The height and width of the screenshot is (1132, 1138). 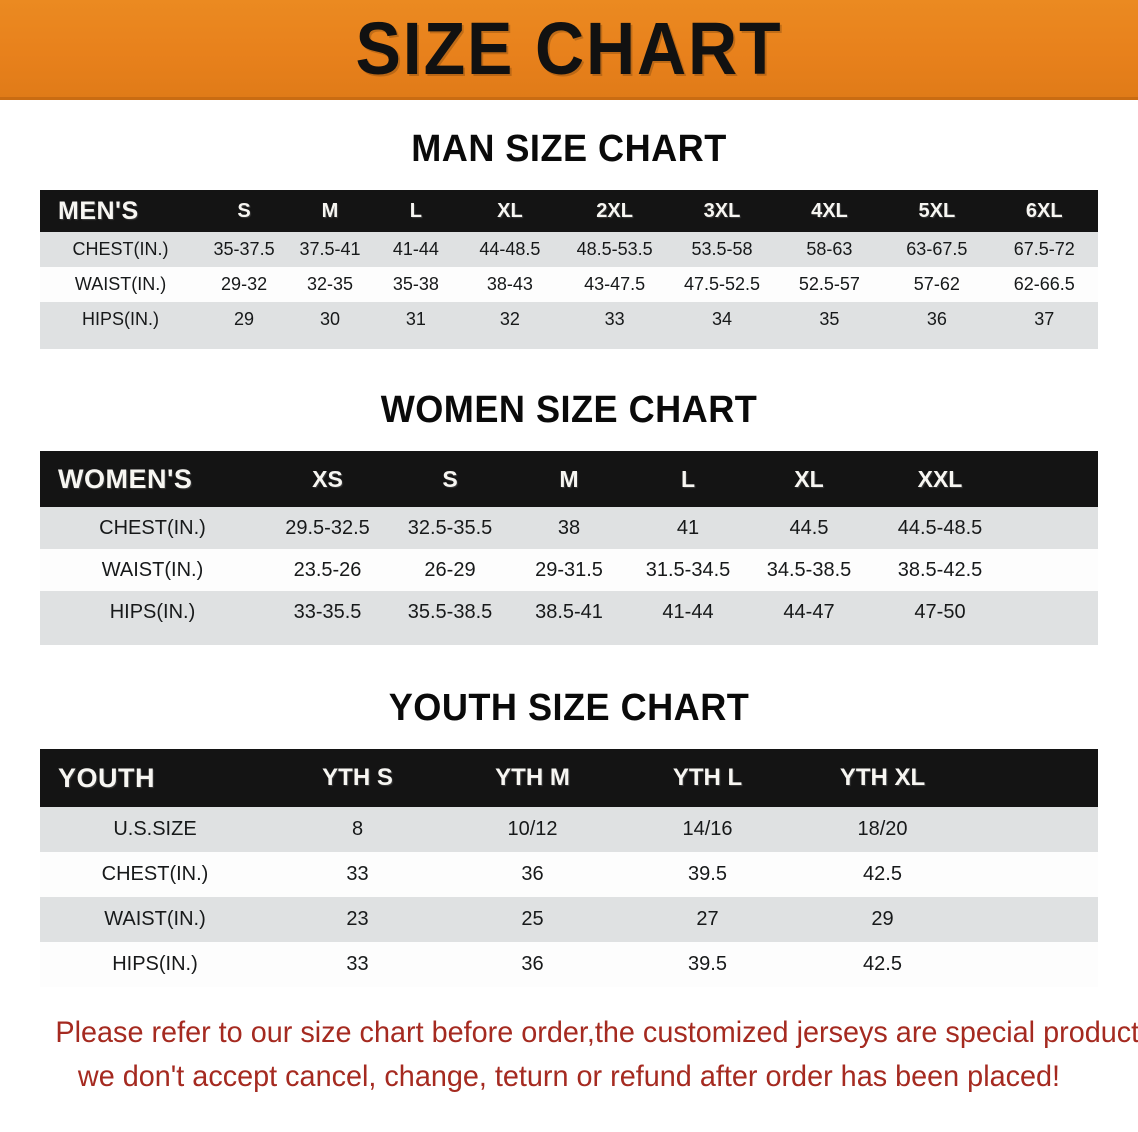 What do you see at coordinates (532, 777) in the screenshot?
I see `youth-col-header: YTH M` at bounding box center [532, 777].